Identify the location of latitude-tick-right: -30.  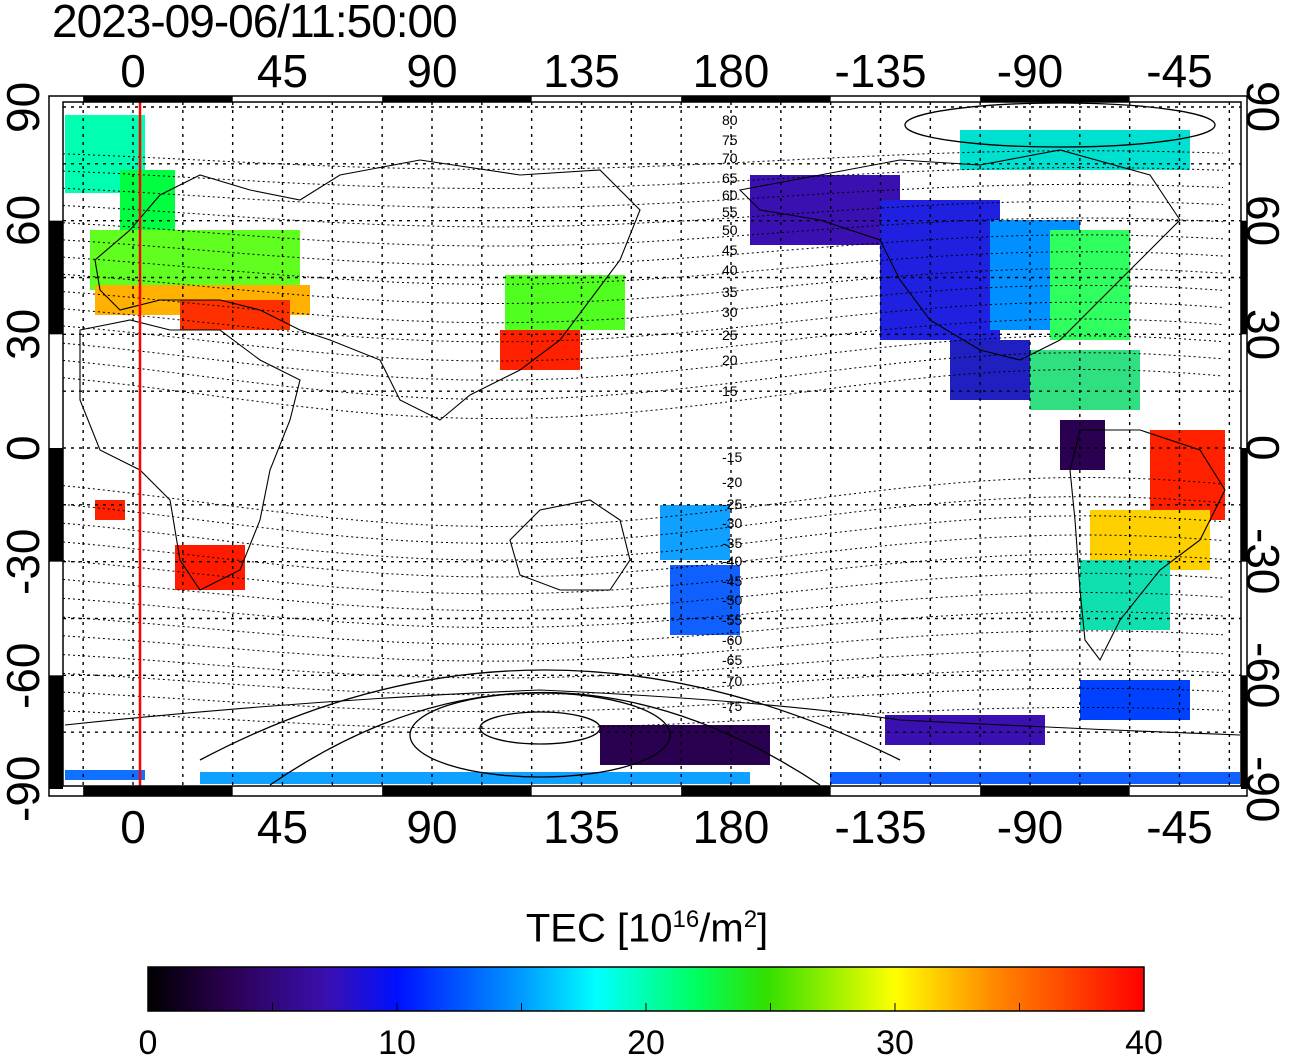
(1263, 561).